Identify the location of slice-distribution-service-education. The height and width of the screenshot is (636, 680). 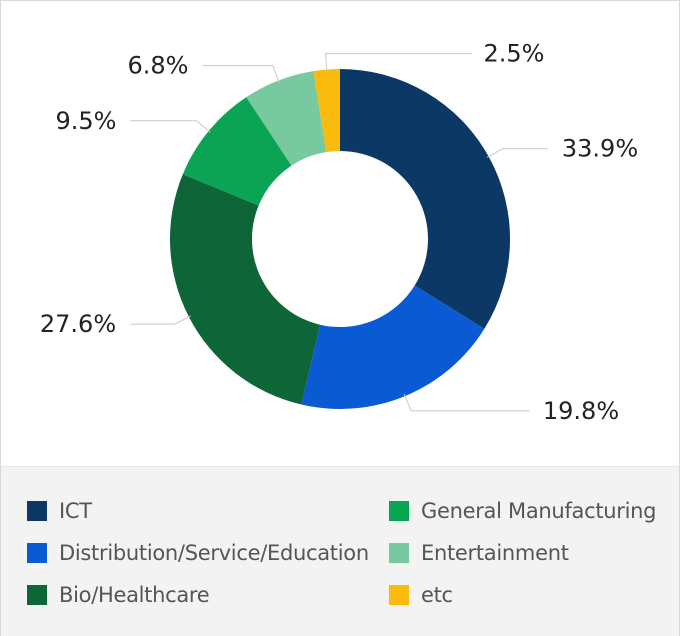
(393, 347).